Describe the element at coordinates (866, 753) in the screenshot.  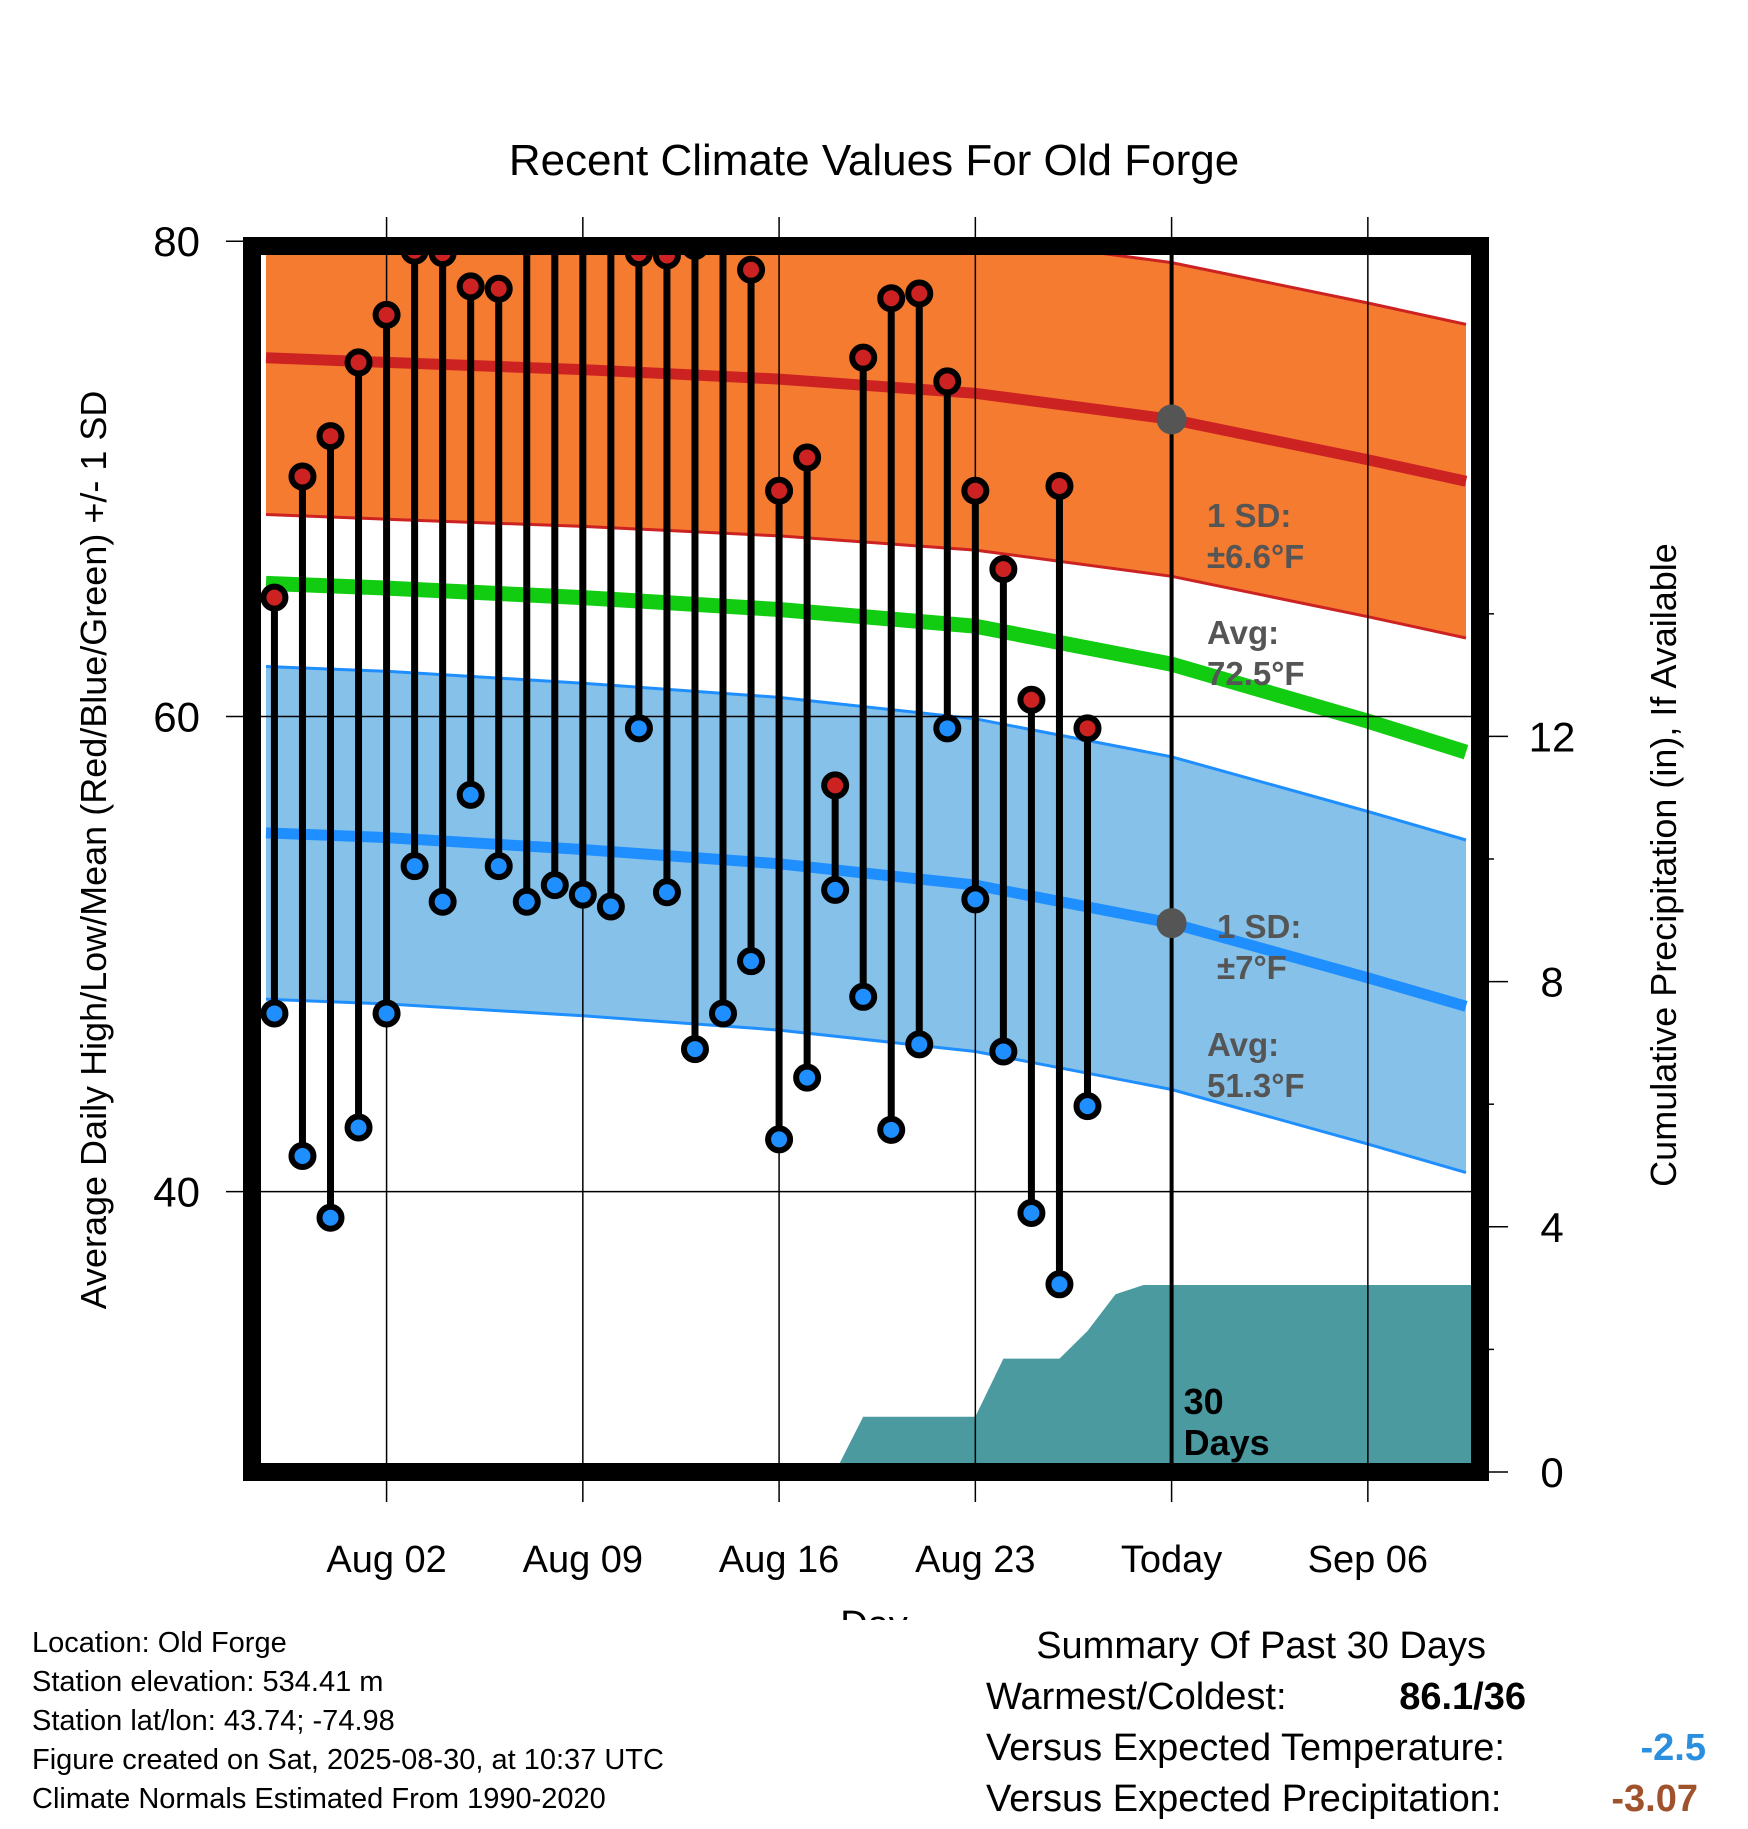
I see `low-band-upper-edge` at that location.